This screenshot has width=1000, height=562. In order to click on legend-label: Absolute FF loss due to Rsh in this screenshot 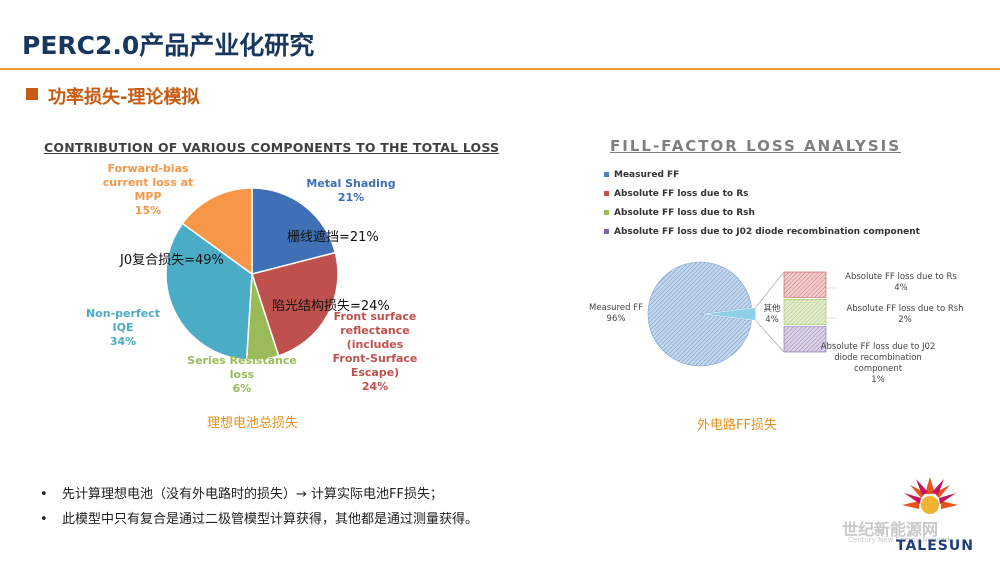, I will do `click(684, 213)`.